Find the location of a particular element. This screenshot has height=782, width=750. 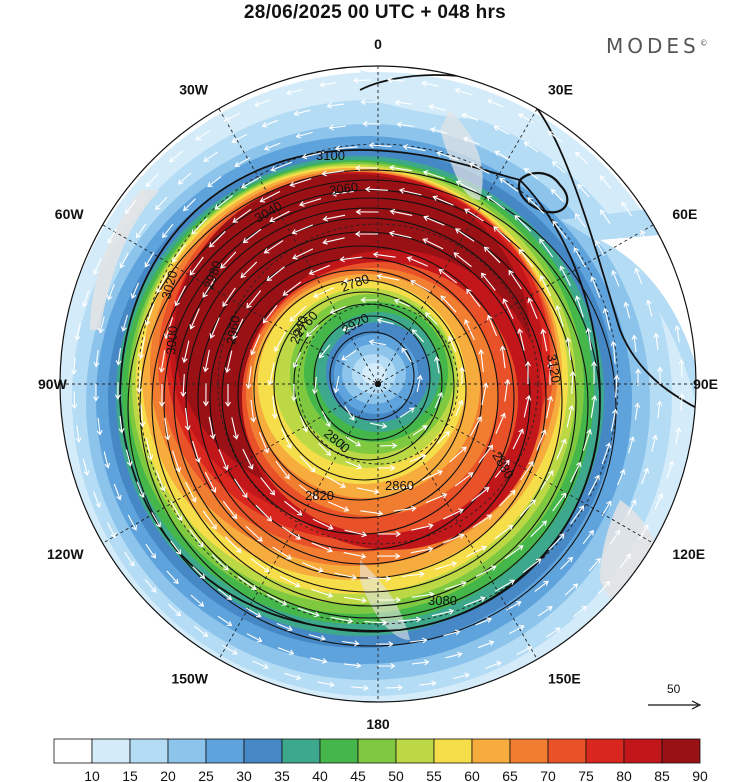

colorbar-tick-label: 40 is located at coordinates (320, 775).